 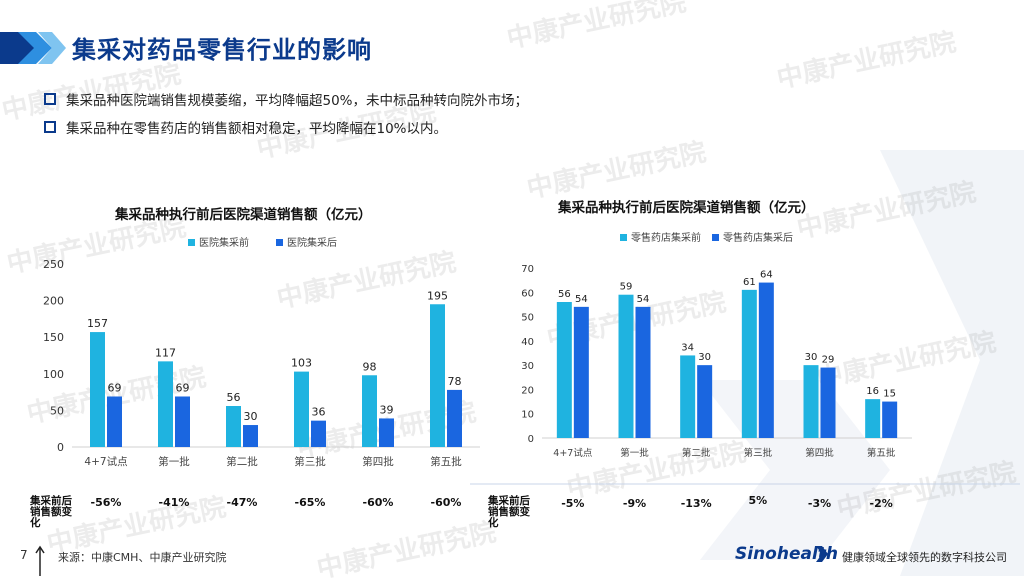 I want to click on change-value: -41%, so click(x=174, y=502).